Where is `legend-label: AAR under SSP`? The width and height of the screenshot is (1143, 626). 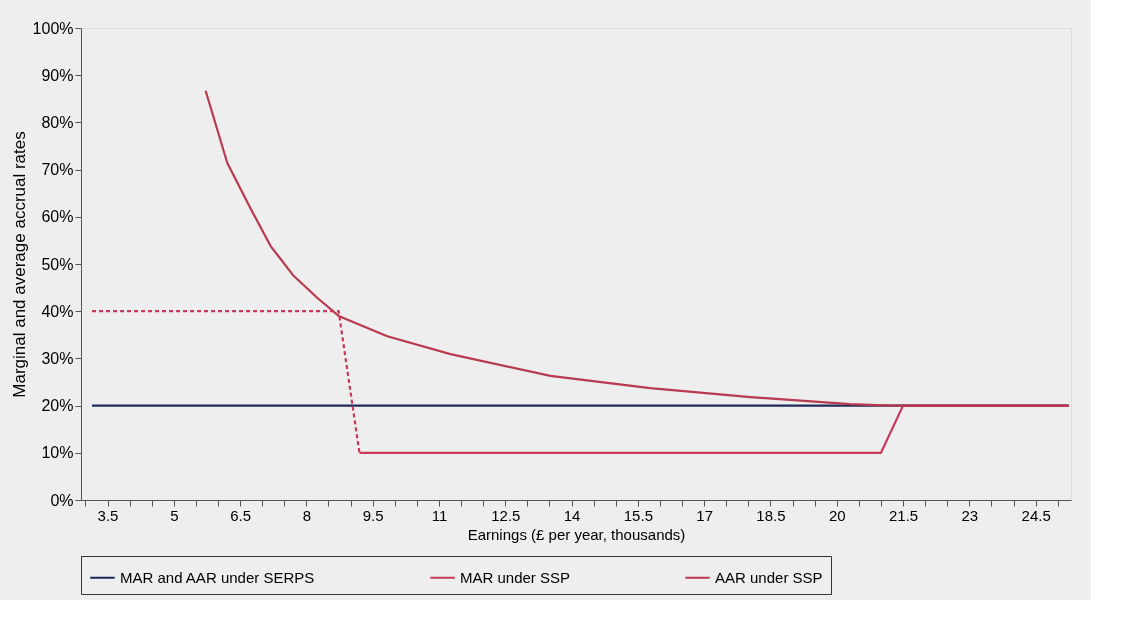 legend-label: AAR under SSP is located at coordinates (769, 577).